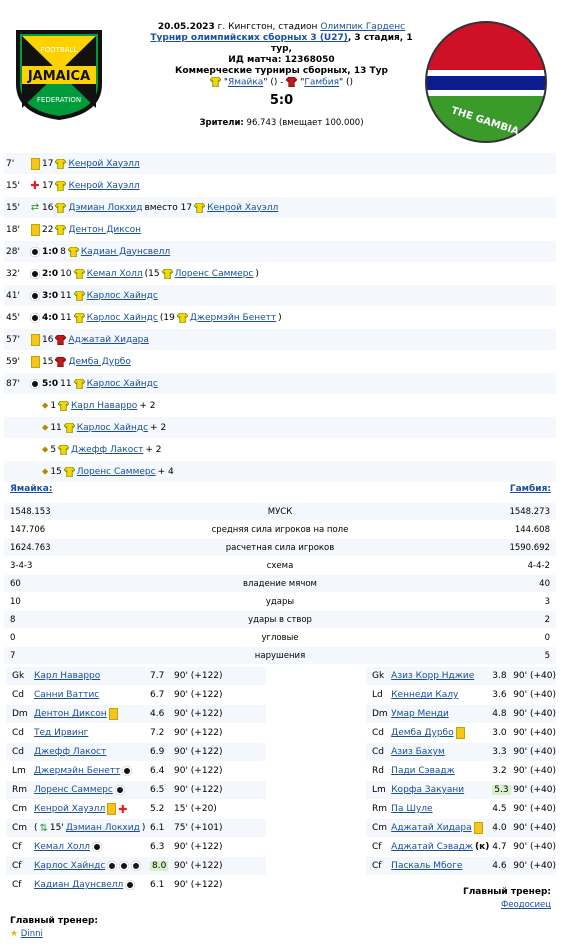 This screenshot has height=946, width=563. What do you see at coordinates (499, 733) in the screenshot?
I see `player-rating: 3.0` at bounding box center [499, 733].